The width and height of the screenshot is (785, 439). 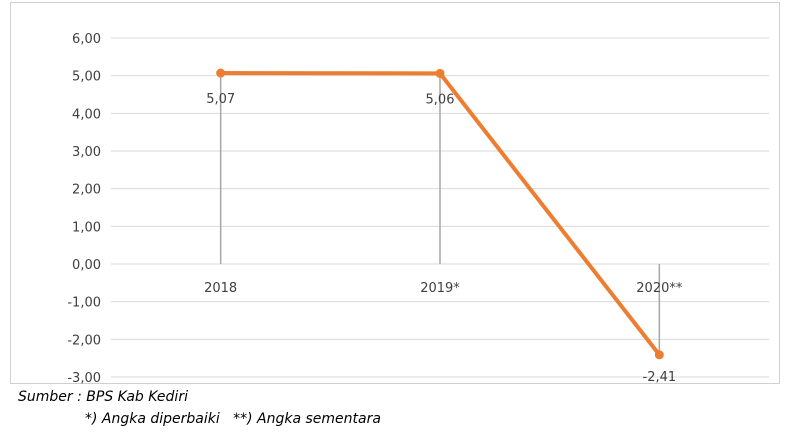 What do you see at coordinates (86, 39) in the screenshot?
I see `y-tick-label: 6,00` at bounding box center [86, 39].